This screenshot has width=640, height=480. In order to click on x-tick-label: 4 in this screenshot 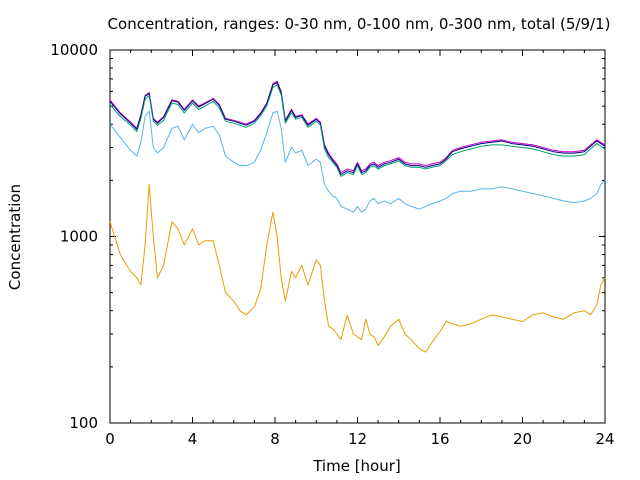, I will do `click(193, 439)`.